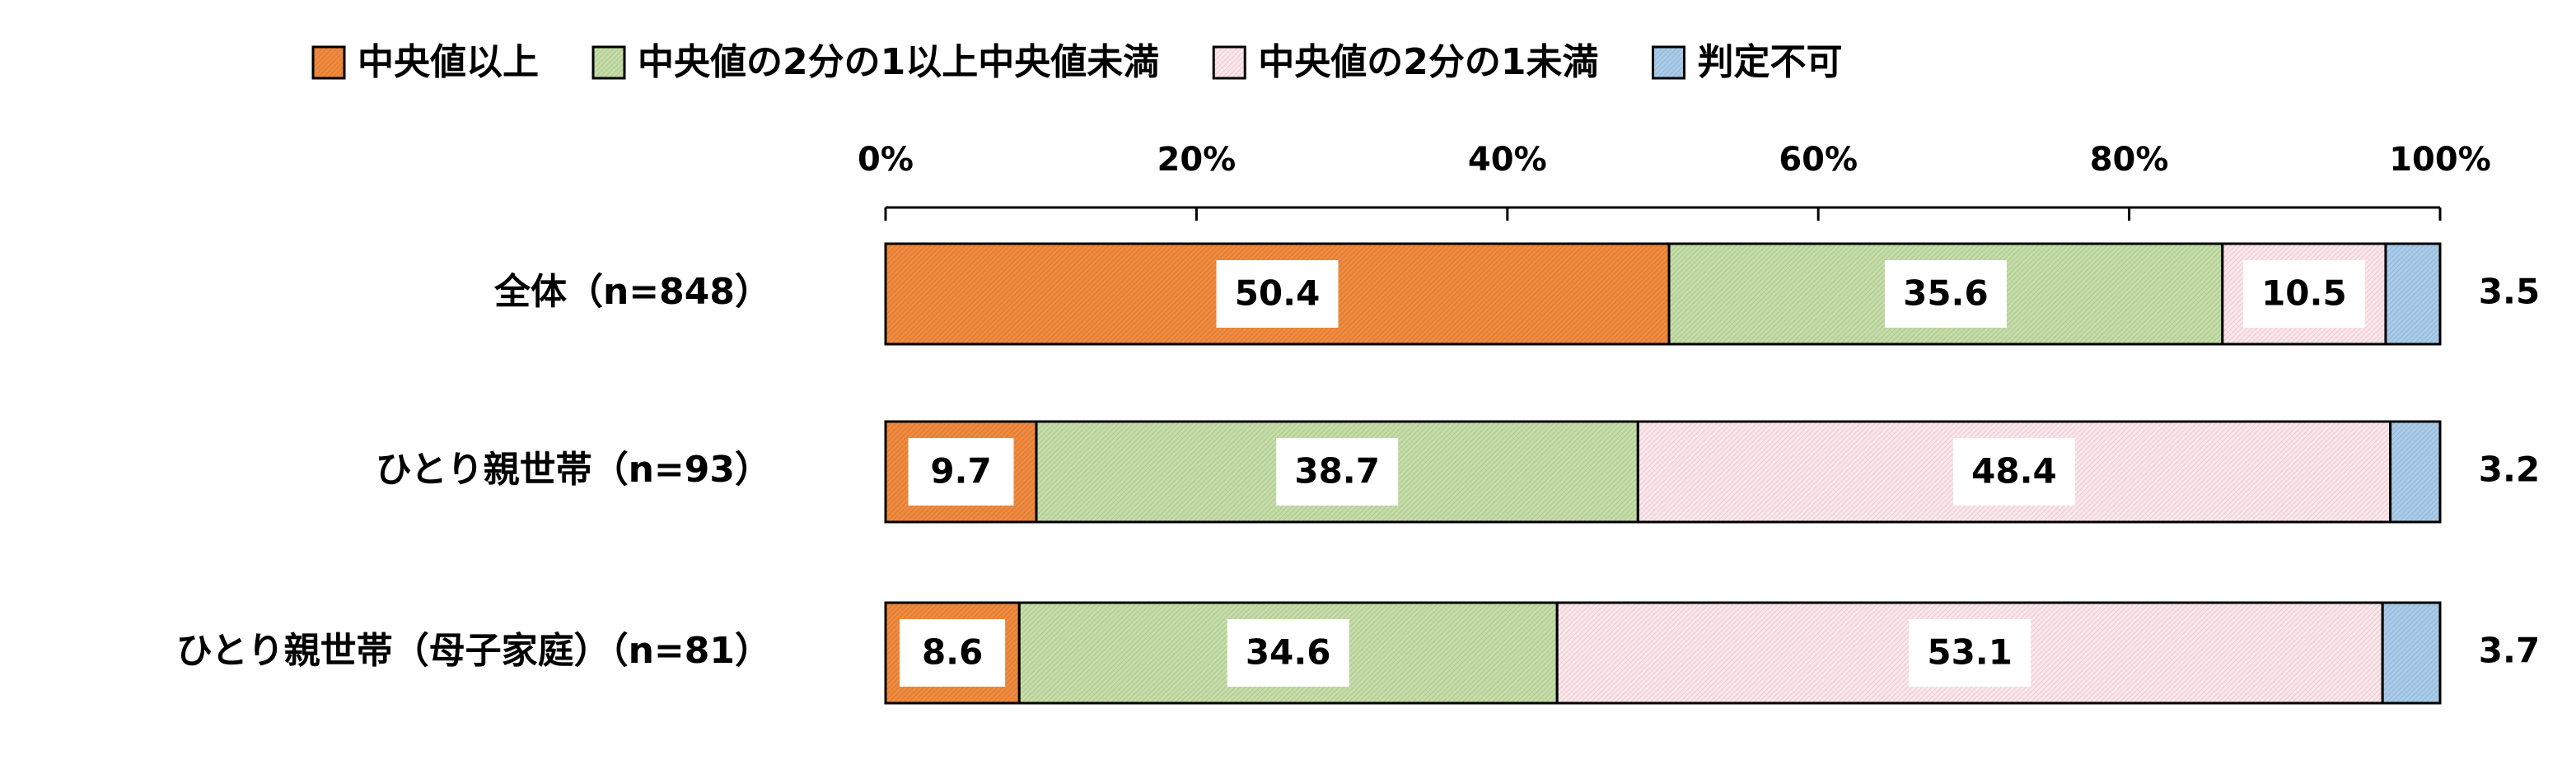 This screenshot has height=769, width=2576. What do you see at coordinates (632, 292) in the screenshot?
I see `category-label: 全体（n=848）` at bounding box center [632, 292].